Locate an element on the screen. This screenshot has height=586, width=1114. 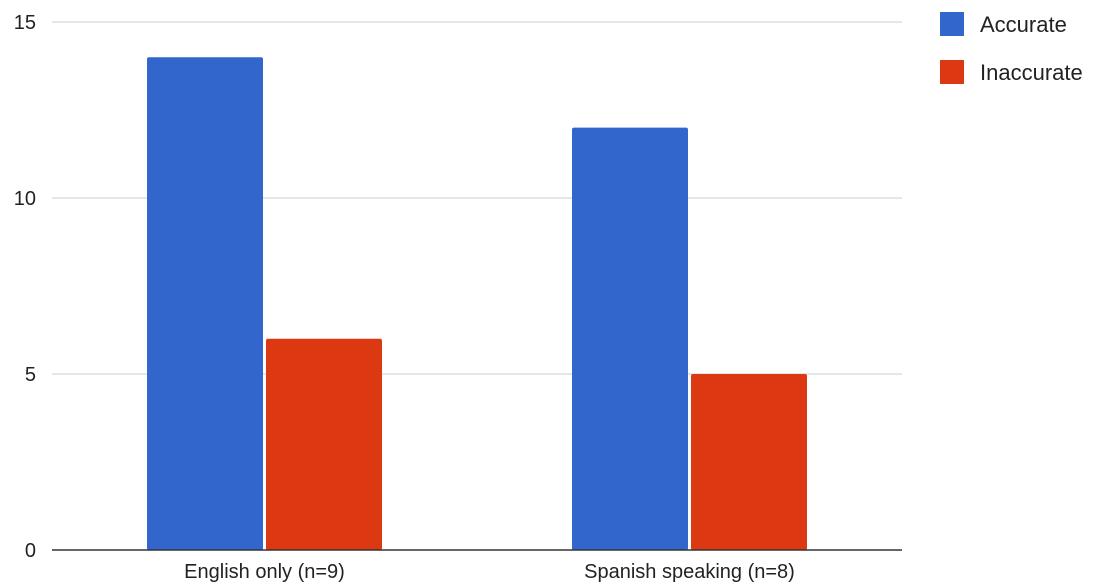
x-axis-tick-labels: English only (n=9) Spanish speaking (n=8) is located at coordinates (489, 572).